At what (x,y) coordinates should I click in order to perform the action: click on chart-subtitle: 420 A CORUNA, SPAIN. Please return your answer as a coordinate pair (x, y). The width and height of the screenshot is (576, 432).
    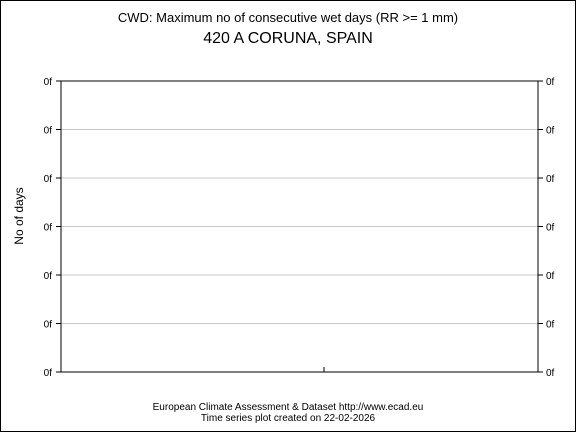
    Looking at the image, I should click on (288, 38).